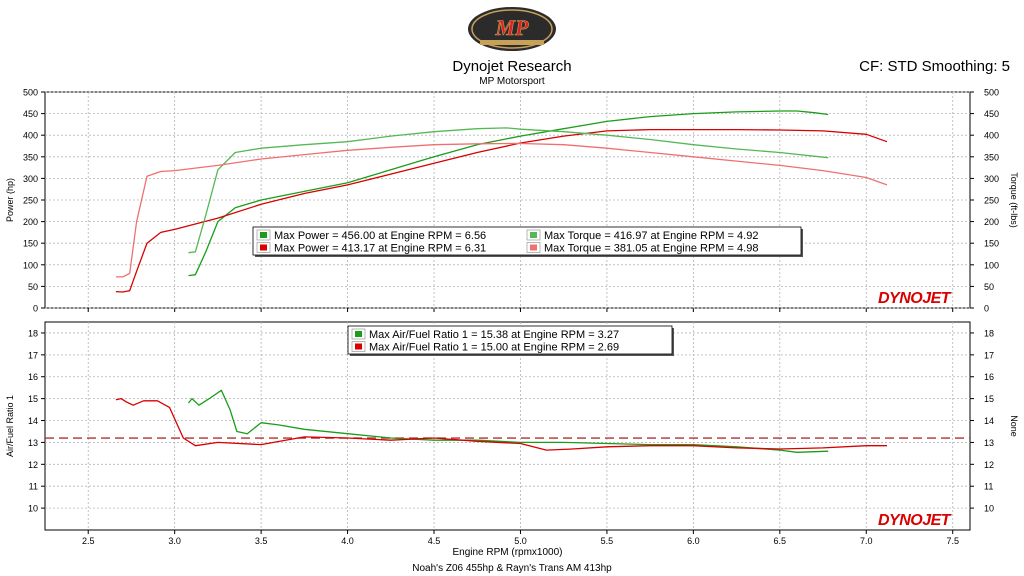 The height and width of the screenshot is (576, 1024). Describe the element at coordinates (991, 201) in the screenshot. I see `y-tick-label-right: 250` at that location.